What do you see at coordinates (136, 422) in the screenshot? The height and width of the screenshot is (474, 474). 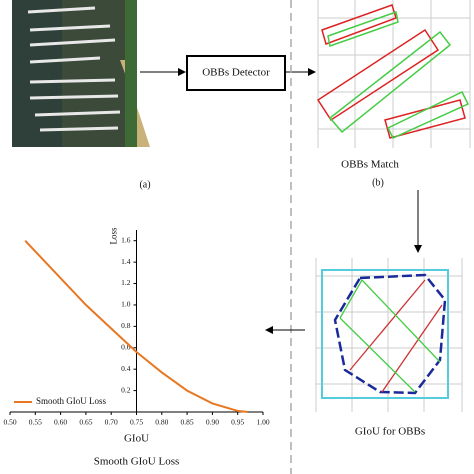 I see `x-tick-label: 0.75` at bounding box center [136, 422].